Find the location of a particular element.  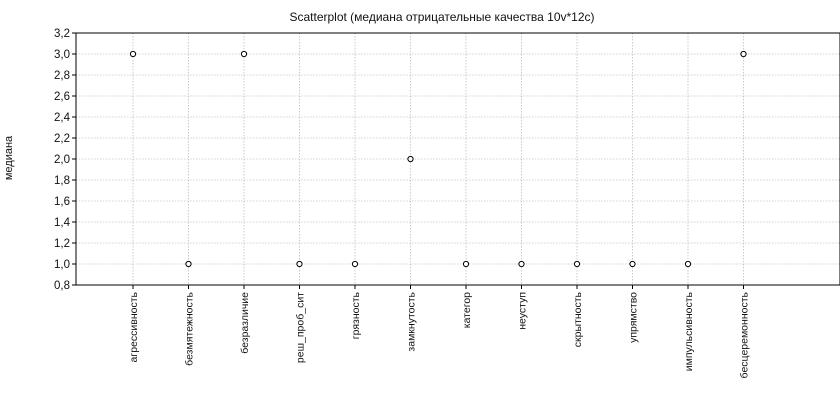

x-category-label: реш_проб_сит is located at coordinates (301, 327).